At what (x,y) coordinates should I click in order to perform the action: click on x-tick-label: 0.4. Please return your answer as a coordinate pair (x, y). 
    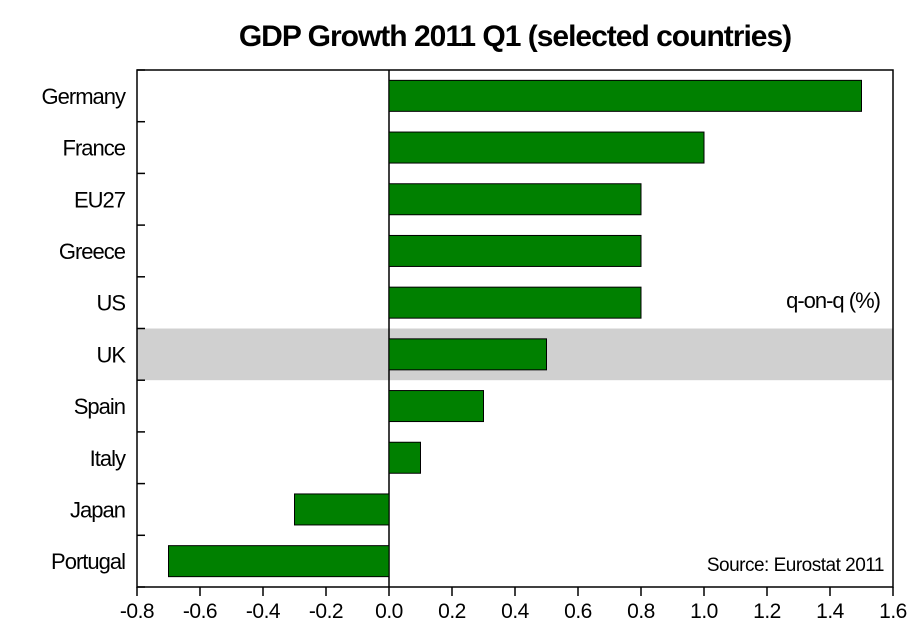
    Looking at the image, I should click on (515, 611).